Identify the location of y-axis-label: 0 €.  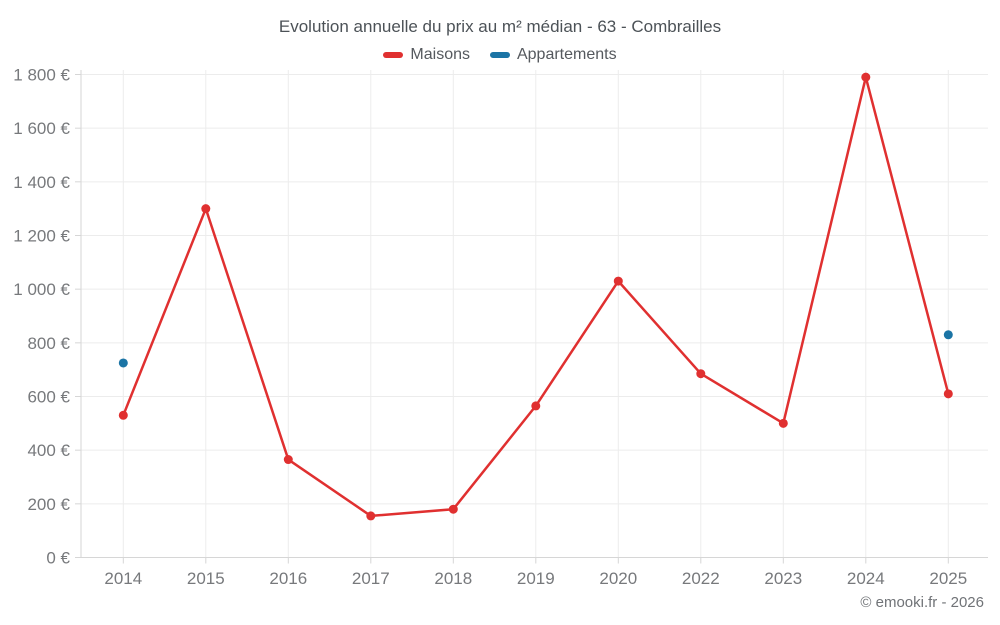
(58, 558).